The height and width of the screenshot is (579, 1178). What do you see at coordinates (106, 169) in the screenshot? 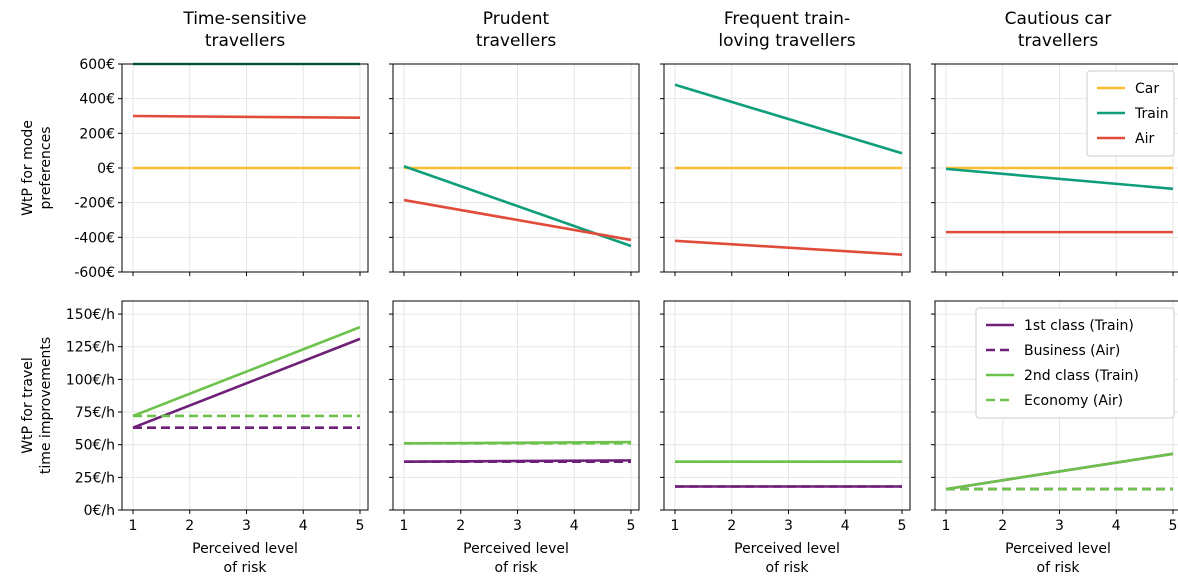
I see `y-tick-label: 0€` at bounding box center [106, 169].